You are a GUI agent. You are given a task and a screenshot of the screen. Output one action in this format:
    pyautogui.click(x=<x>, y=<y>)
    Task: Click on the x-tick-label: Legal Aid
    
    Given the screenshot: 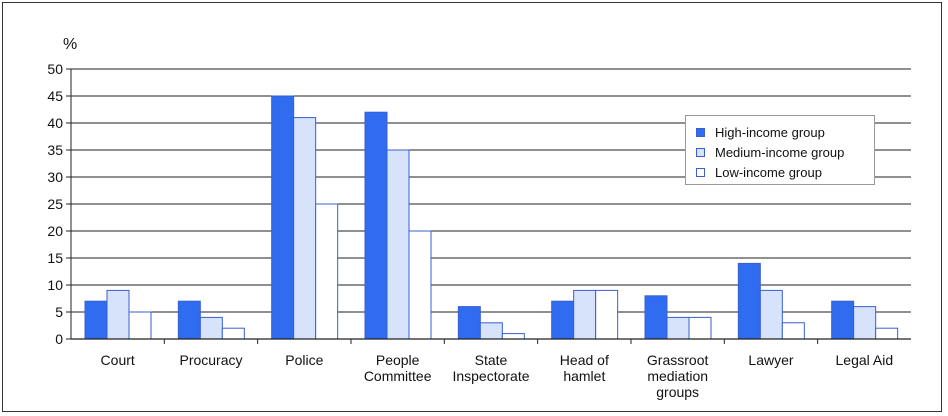 What is the action you would take?
    pyautogui.click(x=865, y=360)
    